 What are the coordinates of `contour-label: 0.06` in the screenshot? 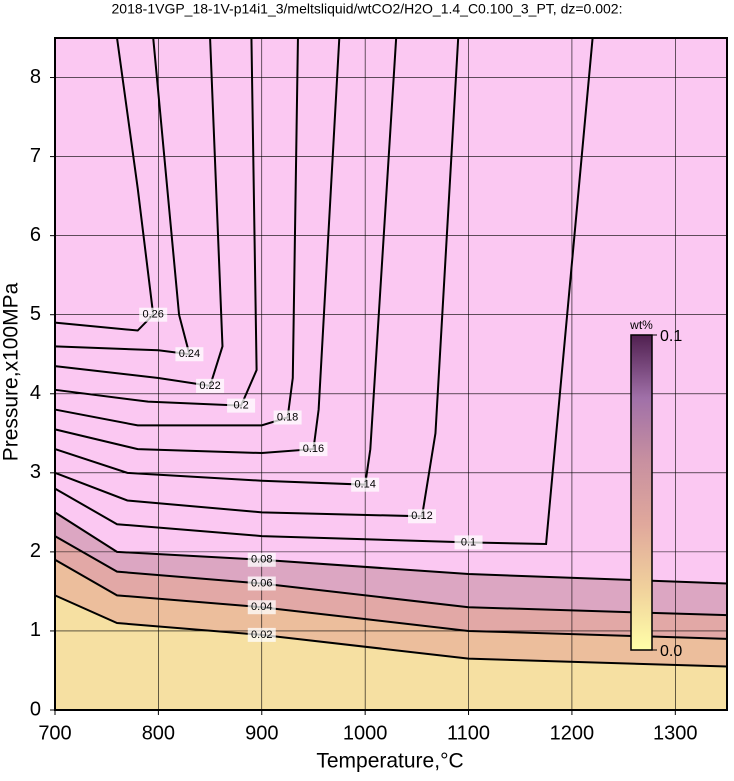 It's located at (261, 583).